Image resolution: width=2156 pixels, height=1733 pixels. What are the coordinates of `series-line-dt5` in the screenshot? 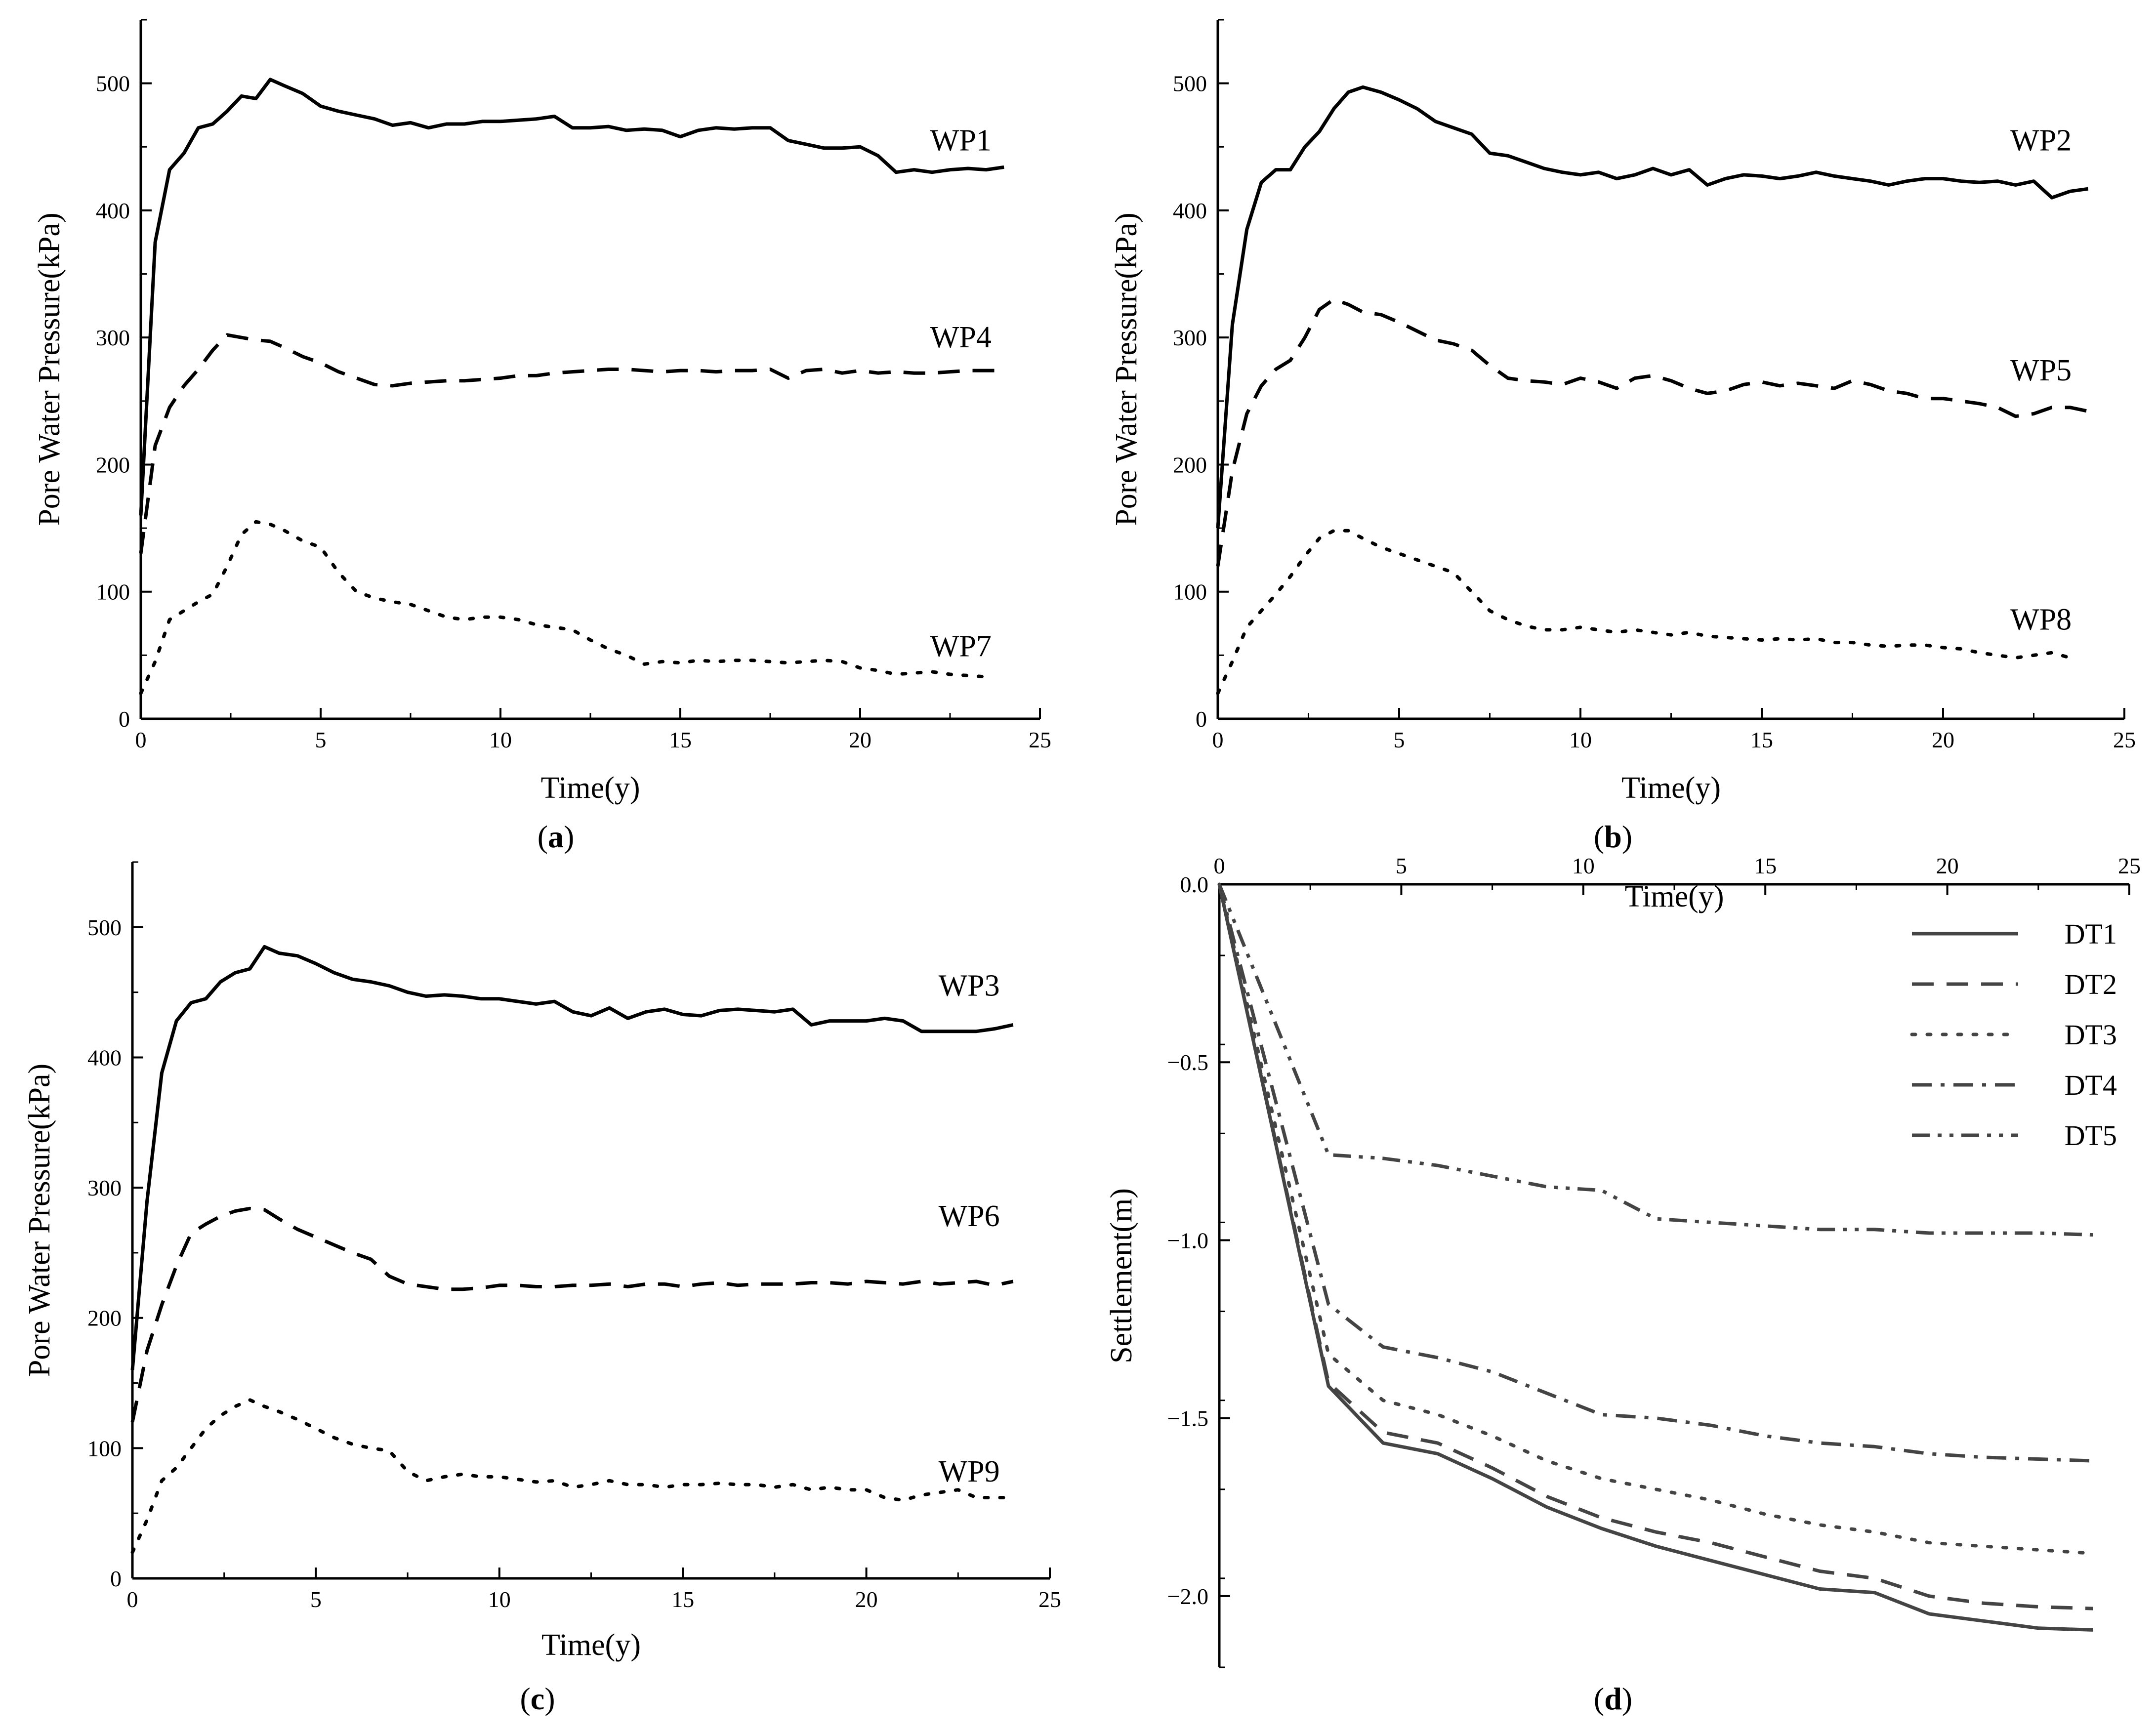 It's located at (1655, 1060).